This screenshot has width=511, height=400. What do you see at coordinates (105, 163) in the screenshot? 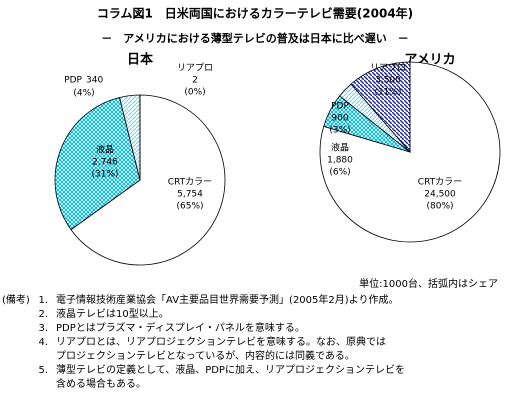
I see `slice-value: 2,746` at bounding box center [105, 163].